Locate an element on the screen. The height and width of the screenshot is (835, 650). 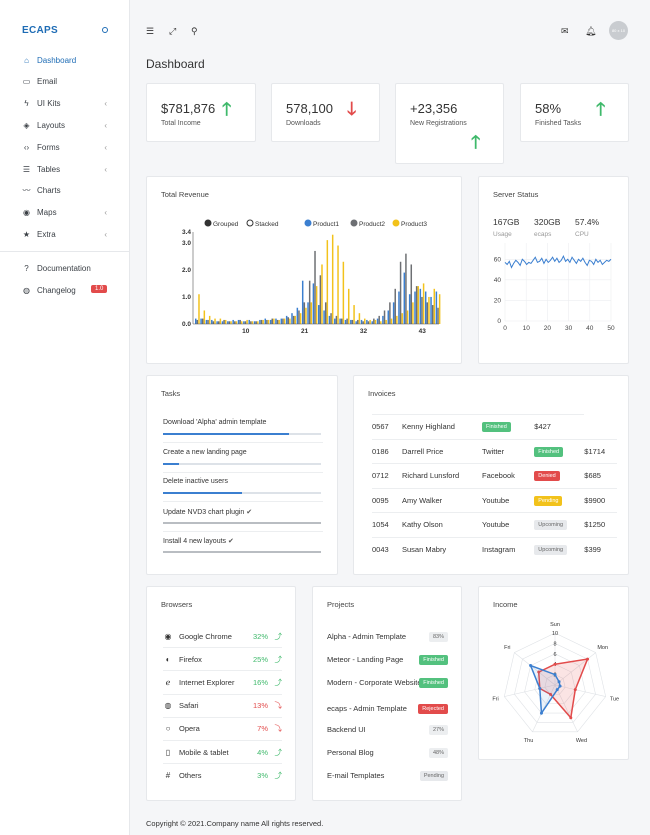
task-item: Delete inactive users is located at coordinates (243, 486).